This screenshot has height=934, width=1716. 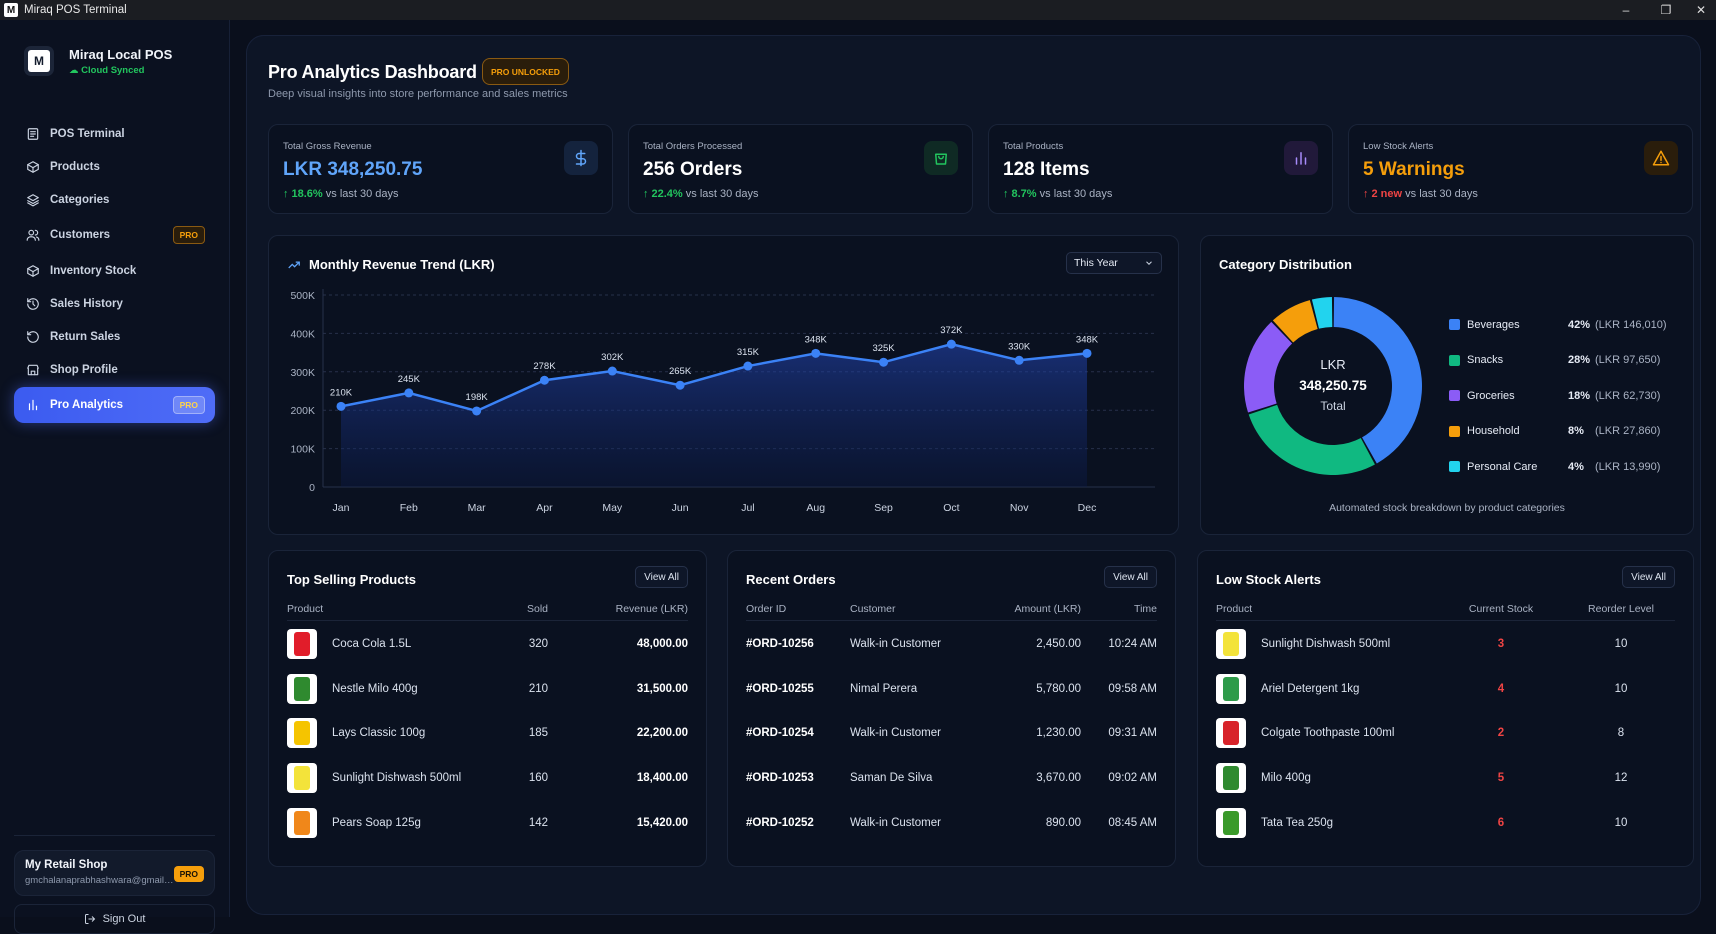 What do you see at coordinates (1445, 733) in the screenshot?
I see `table-row: Colgate Toothpaste 100ml 2 8` at bounding box center [1445, 733].